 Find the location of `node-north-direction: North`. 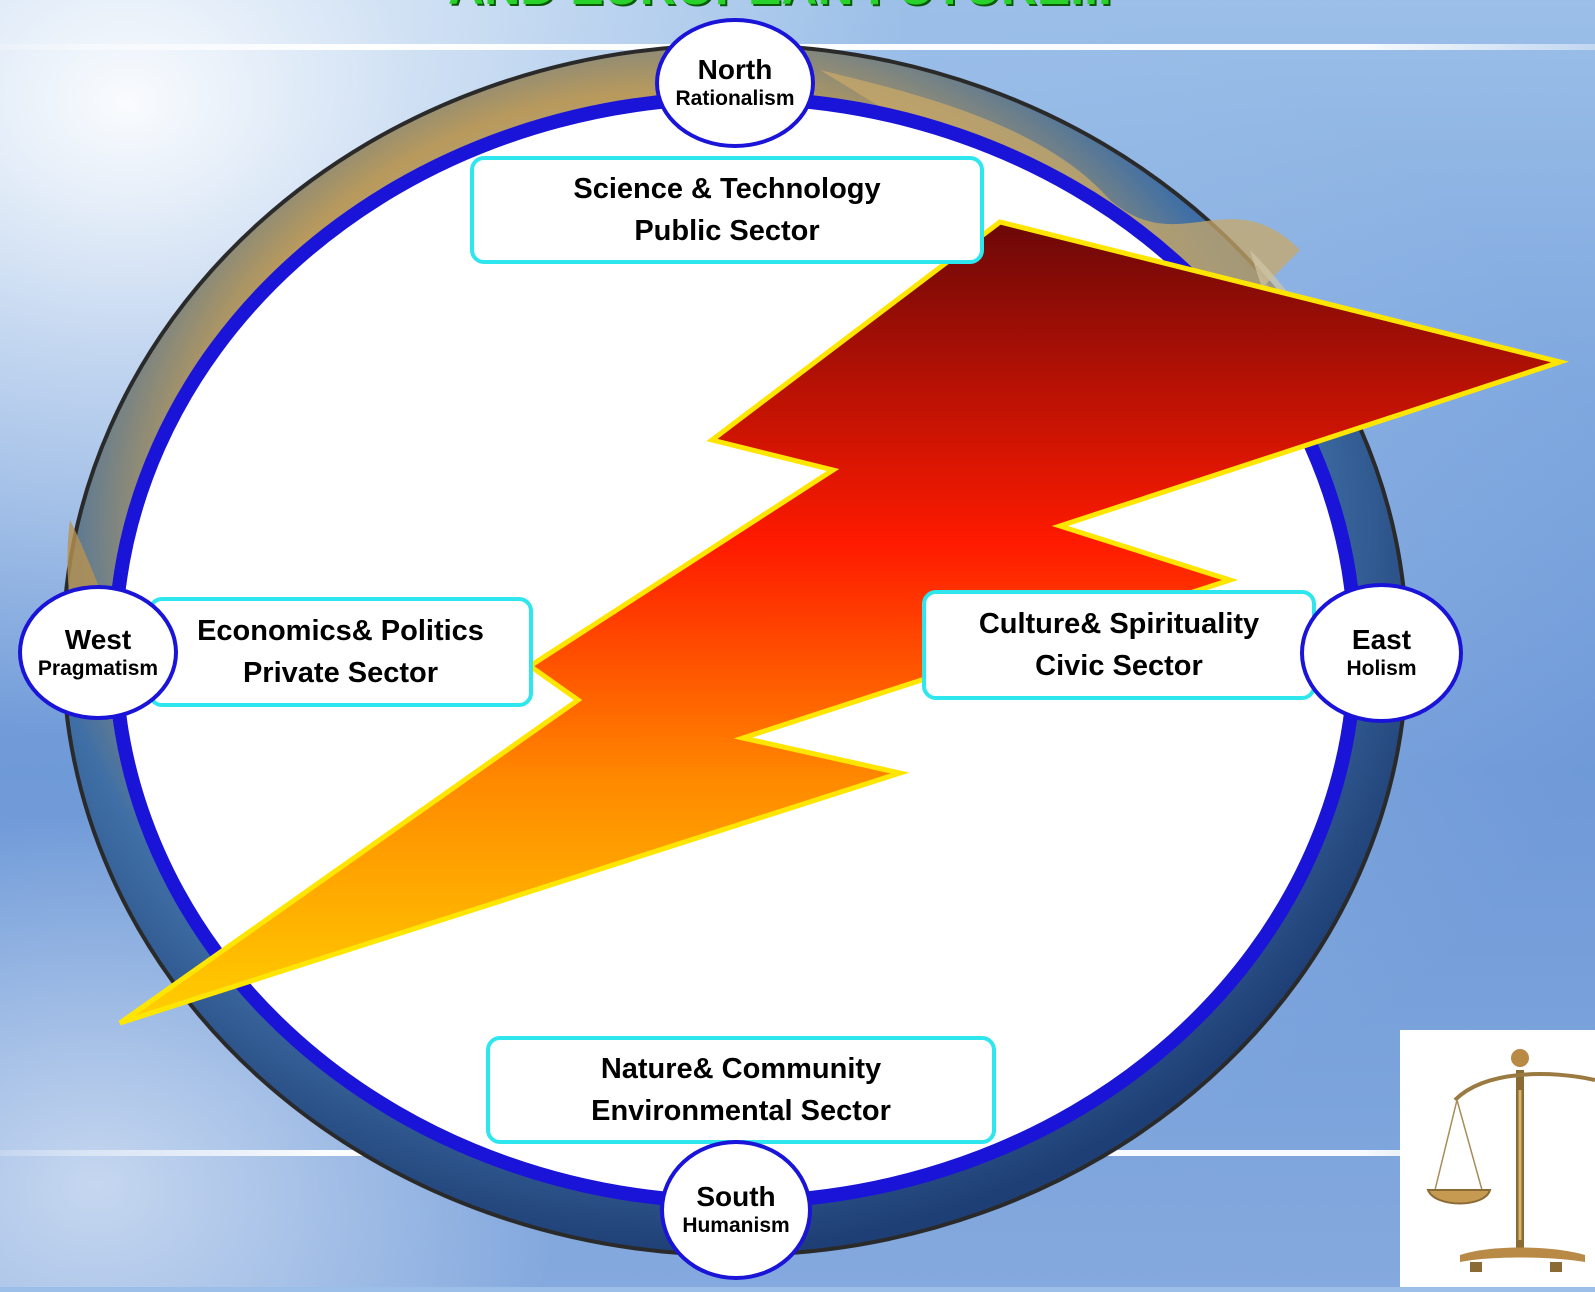

node-north-direction: North is located at coordinates (735, 69).